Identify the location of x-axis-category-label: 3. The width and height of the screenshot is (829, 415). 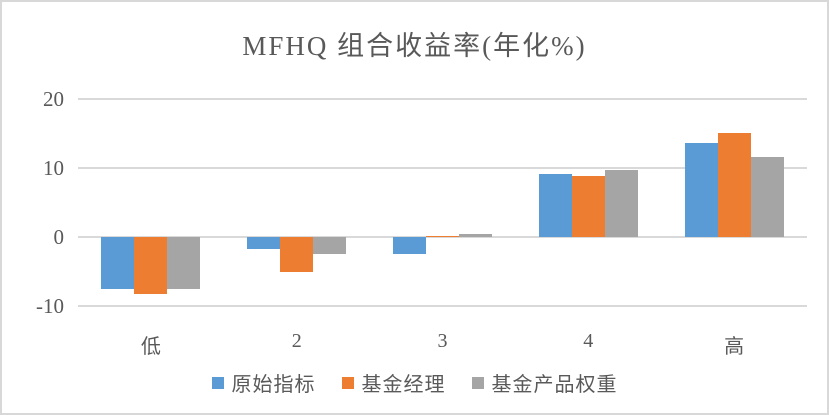
(442, 341).